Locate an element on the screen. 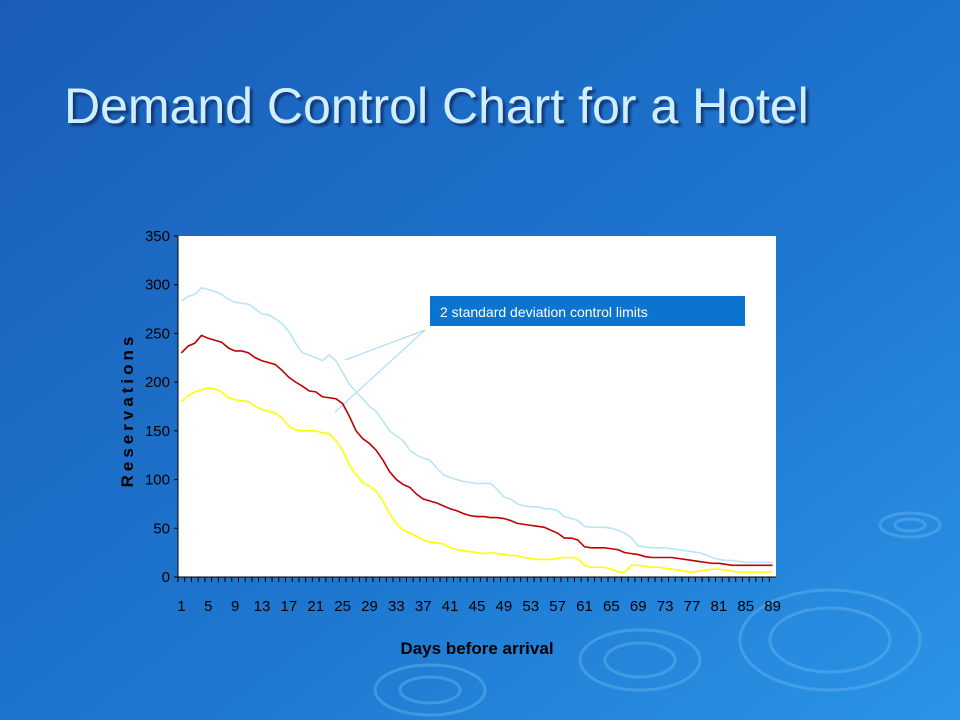 The height and width of the screenshot is (720, 960). x-tick-label: 5 is located at coordinates (208, 606).